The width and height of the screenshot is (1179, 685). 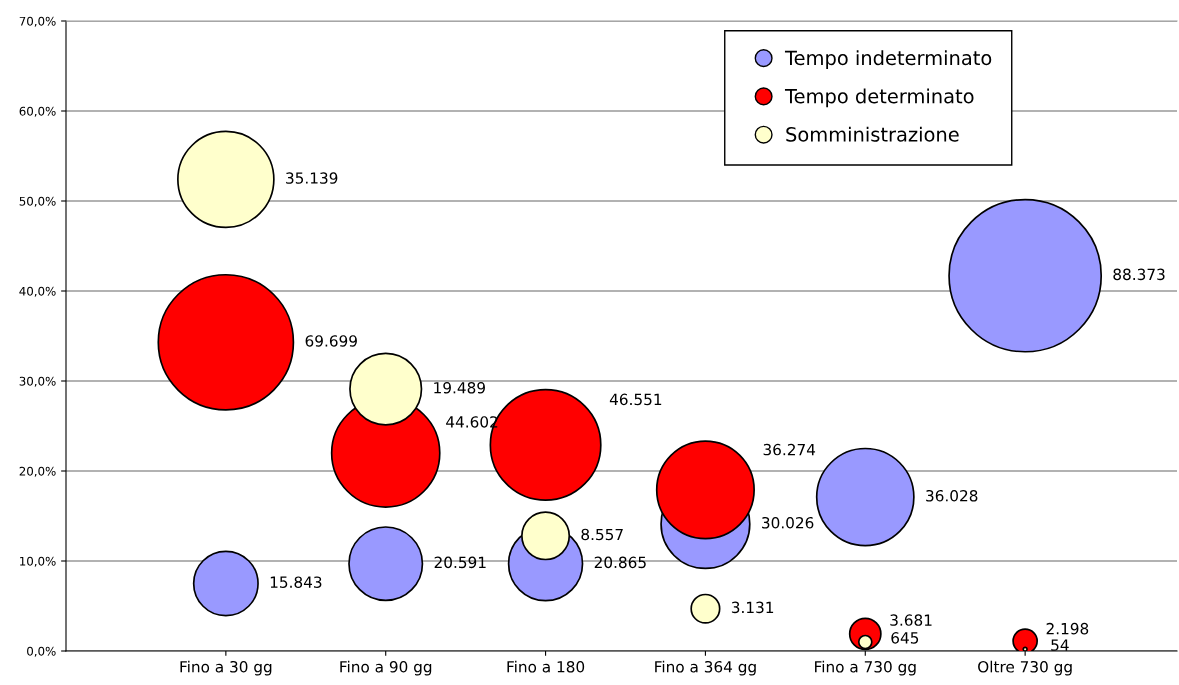 What do you see at coordinates (38, 561) in the screenshot?
I see `y-tick-label: 10,0%` at bounding box center [38, 561].